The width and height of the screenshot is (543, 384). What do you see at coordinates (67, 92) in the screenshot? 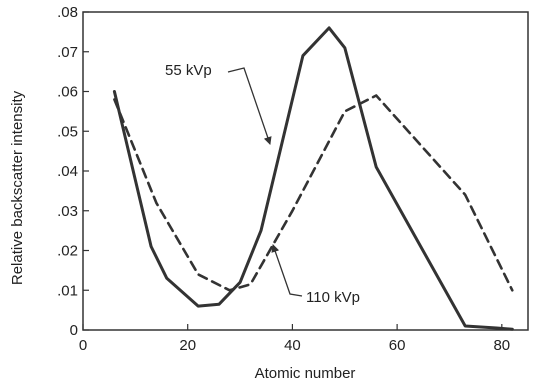
I see `y-tick-label: .06` at bounding box center [67, 92].